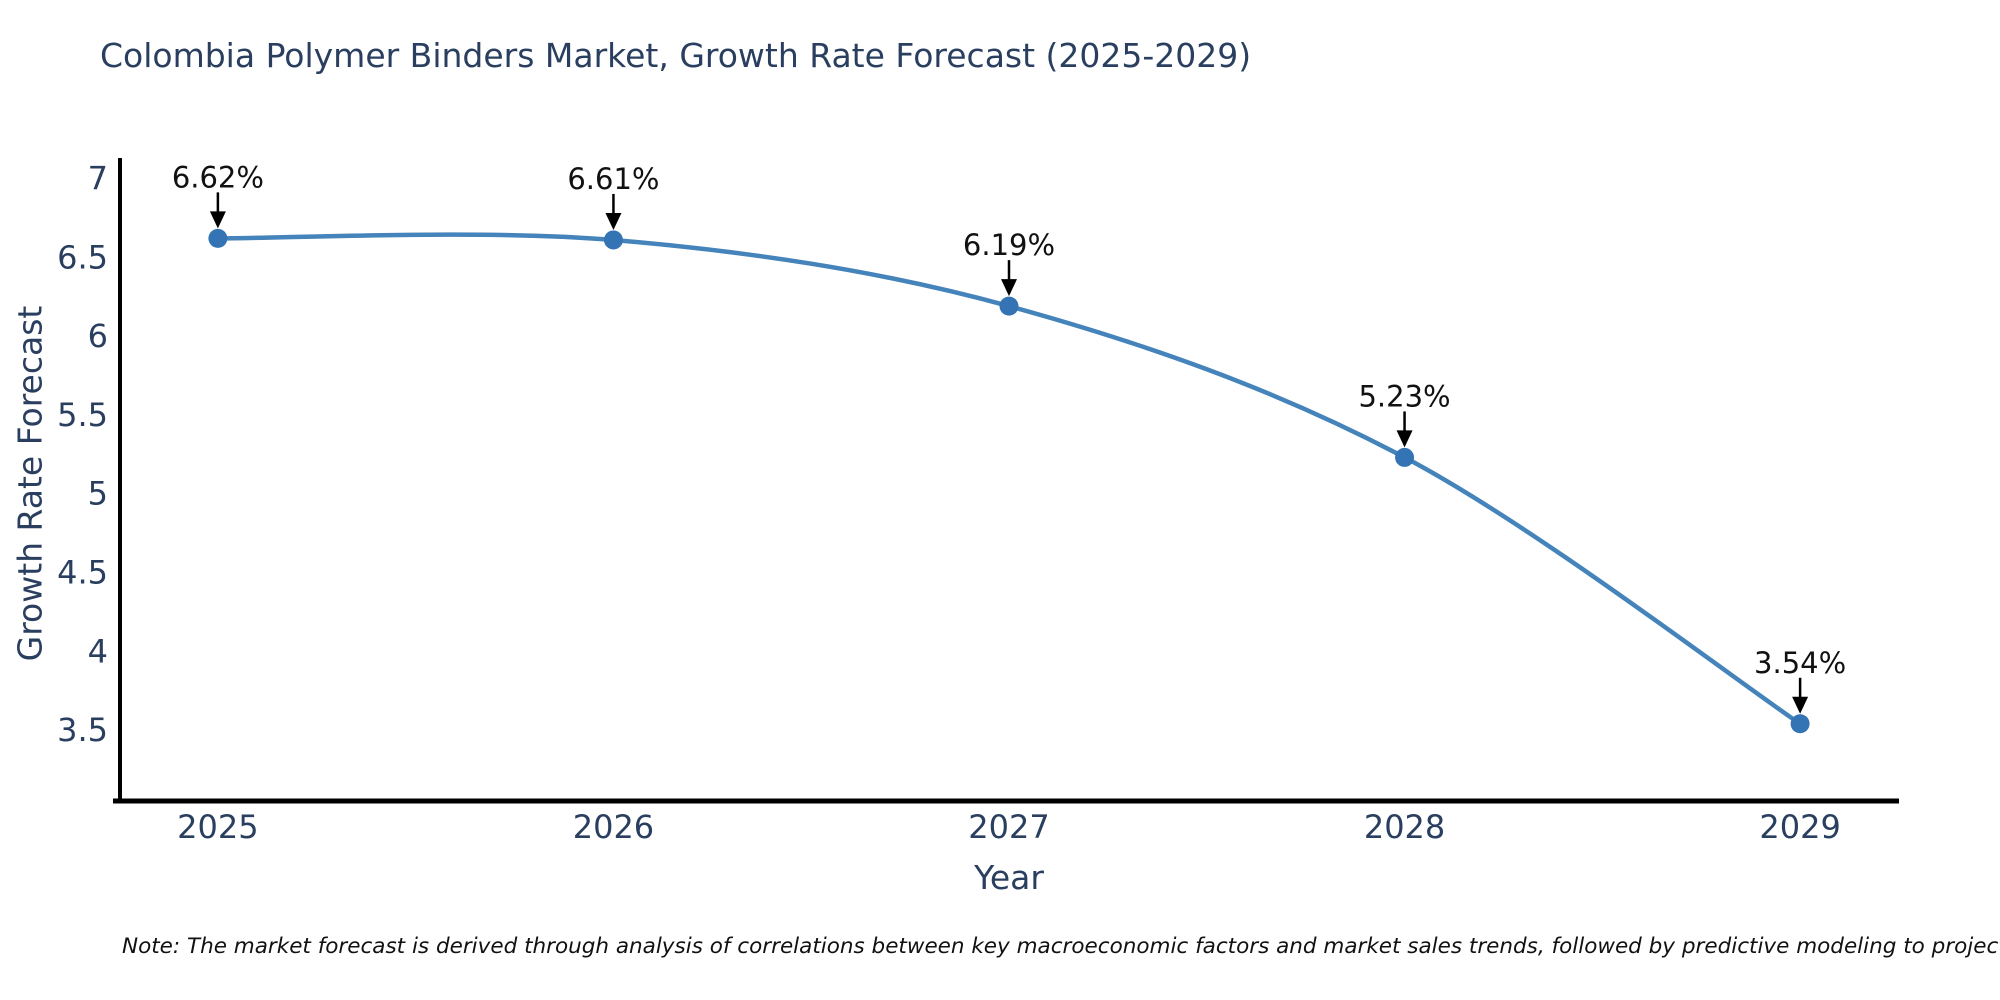 The width and height of the screenshot is (2000, 1000). I want to click on data-point-label: 6.62%, so click(218, 177).